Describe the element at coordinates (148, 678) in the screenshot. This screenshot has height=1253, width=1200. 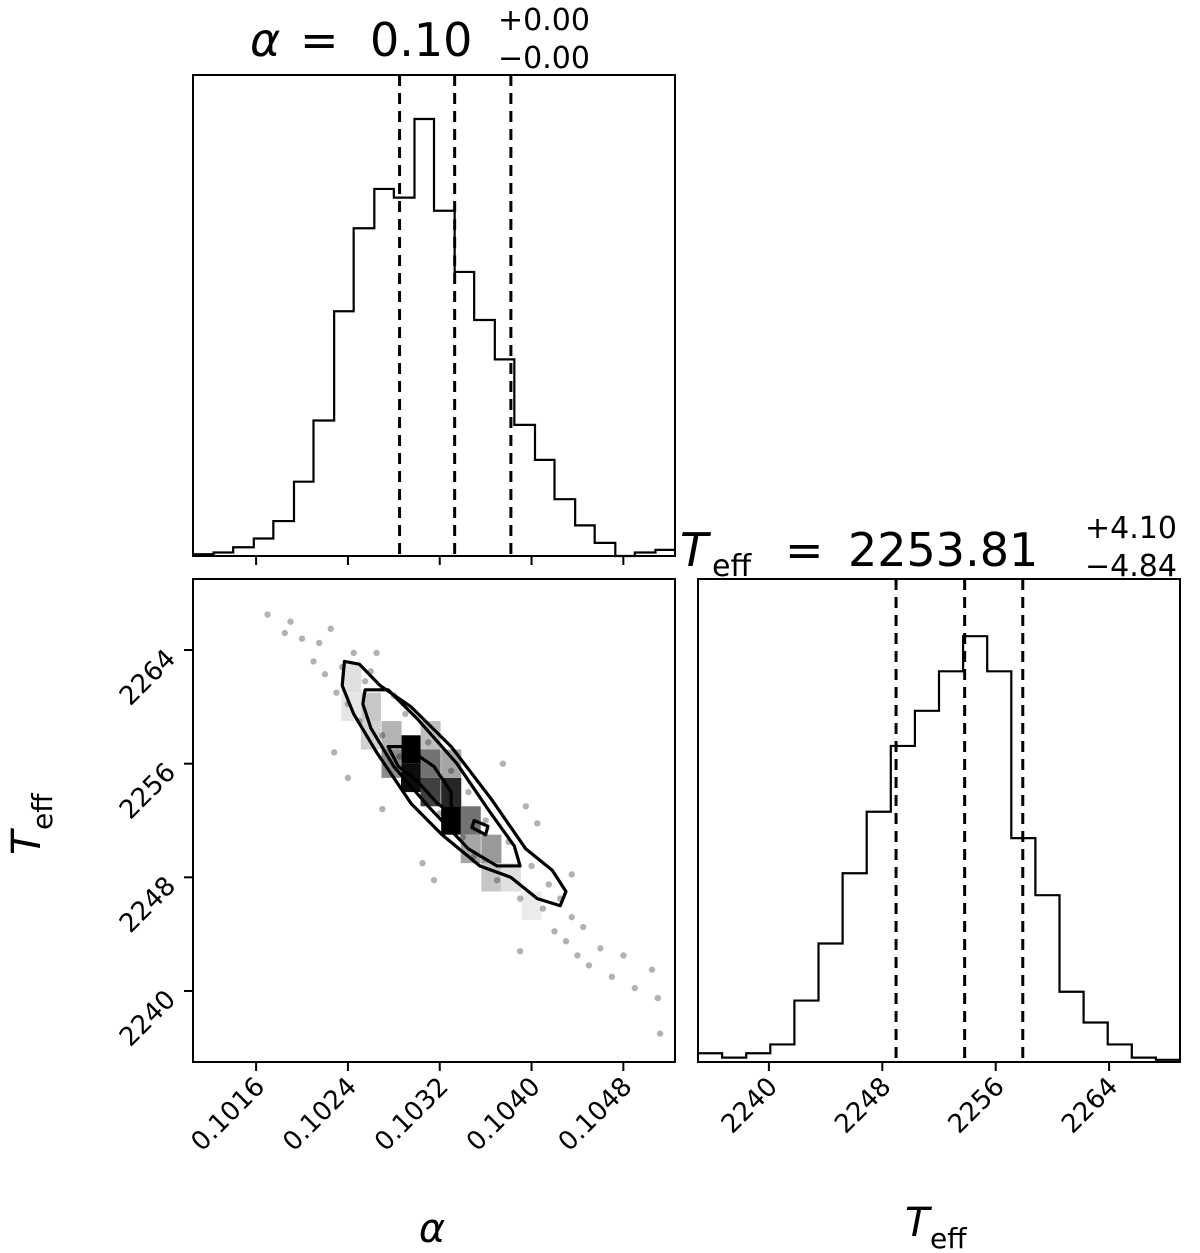
I see `teff-ytick-label-3: 2264` at that location.